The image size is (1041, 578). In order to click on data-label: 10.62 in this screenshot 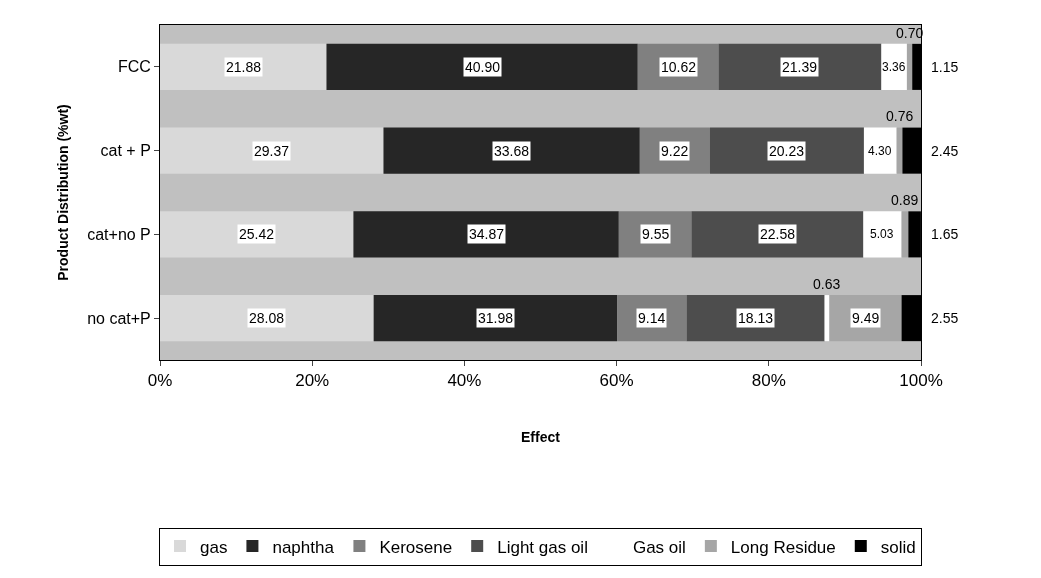, I will do `click(679, 67)`.